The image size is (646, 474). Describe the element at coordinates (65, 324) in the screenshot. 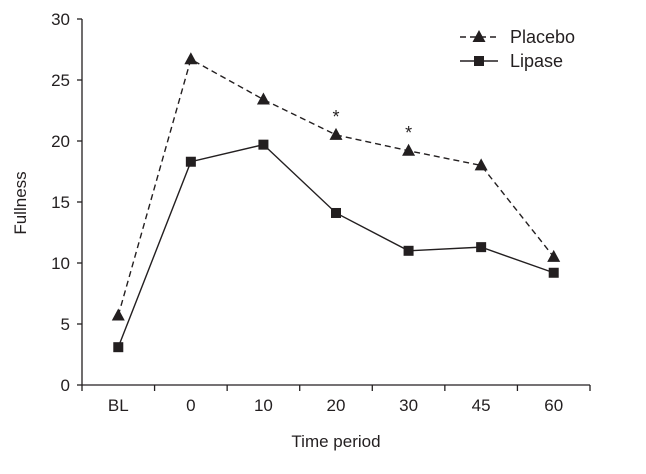

I see `y-tick-label: 5` at that location.